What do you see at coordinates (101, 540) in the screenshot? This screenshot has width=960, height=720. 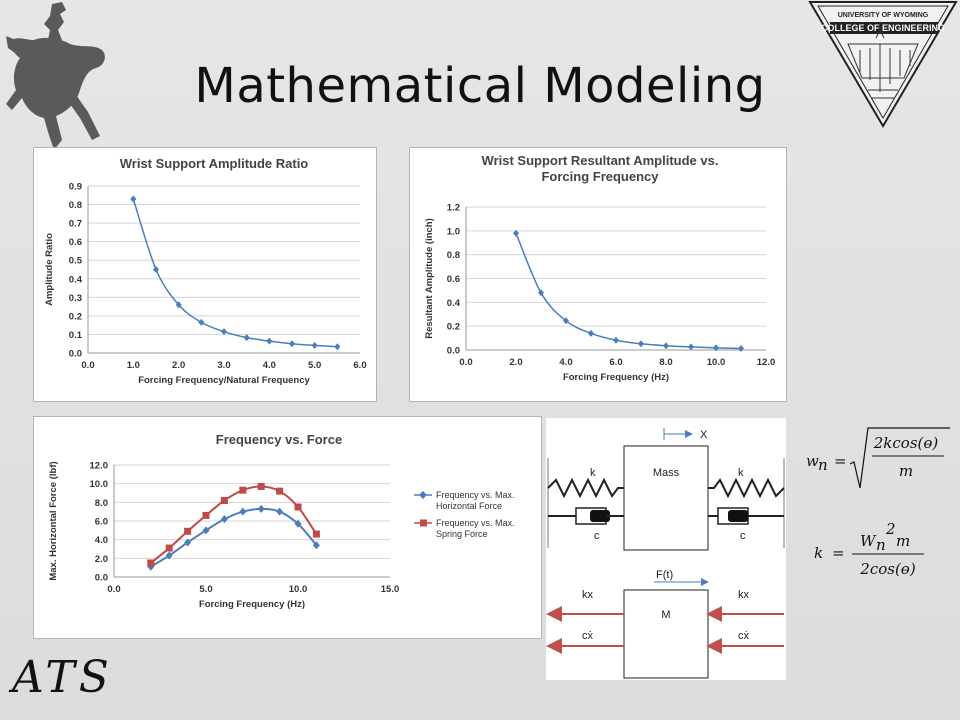 I see `y-tick-label: 4.0` at bounding box center [101, 540].